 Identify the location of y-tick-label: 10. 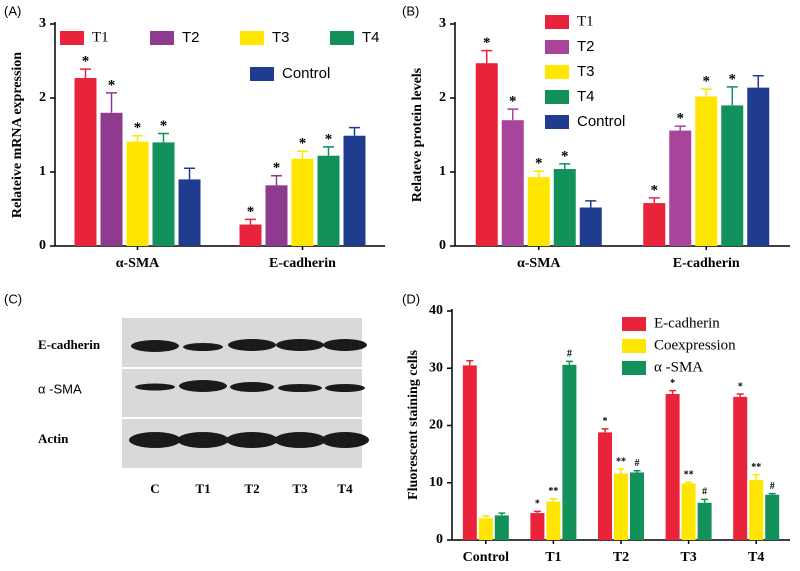
(436, 482).